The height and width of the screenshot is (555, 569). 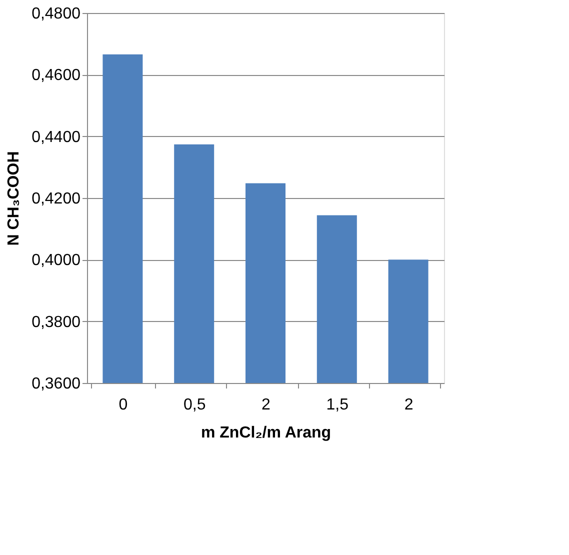 I want to click on y-tick-label: 0,4800, so click(x=56, y=14).